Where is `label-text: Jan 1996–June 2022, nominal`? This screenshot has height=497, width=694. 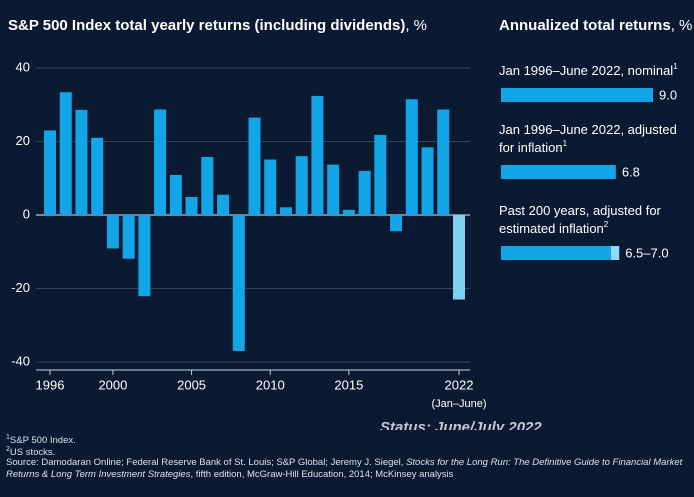
label-text: Jan 1996–June 2022, nominal is located at coordinates (586, 70).